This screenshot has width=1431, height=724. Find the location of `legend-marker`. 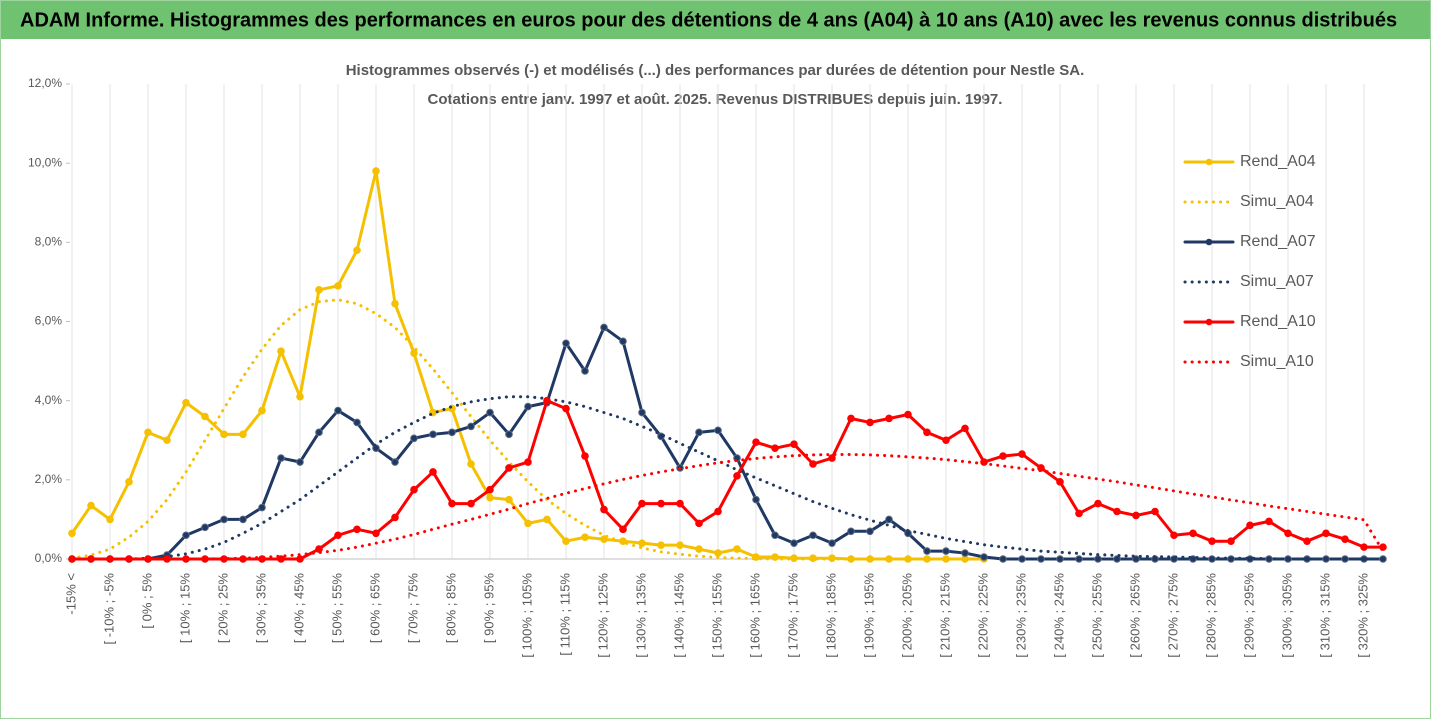

legend-marker is located at coordinates (1209, 162).